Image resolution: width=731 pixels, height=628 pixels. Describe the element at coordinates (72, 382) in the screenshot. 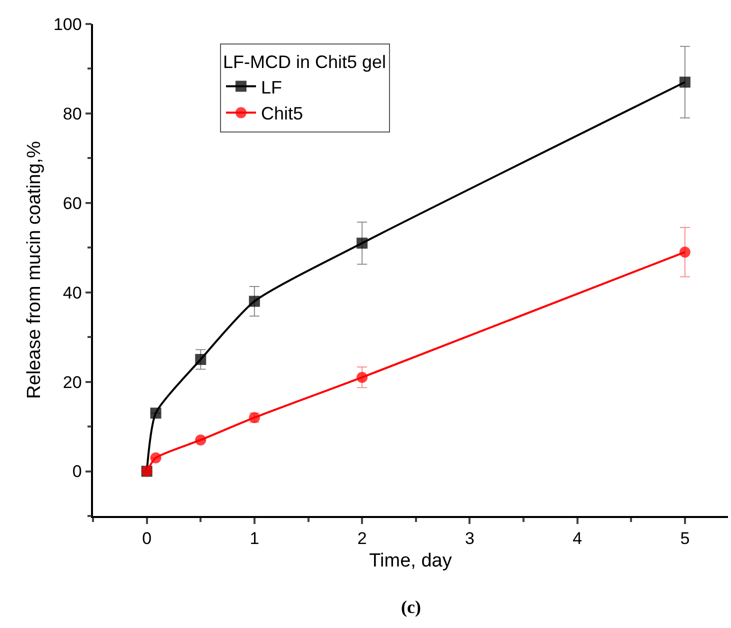

I see `y-tick-label: 20` at that location.